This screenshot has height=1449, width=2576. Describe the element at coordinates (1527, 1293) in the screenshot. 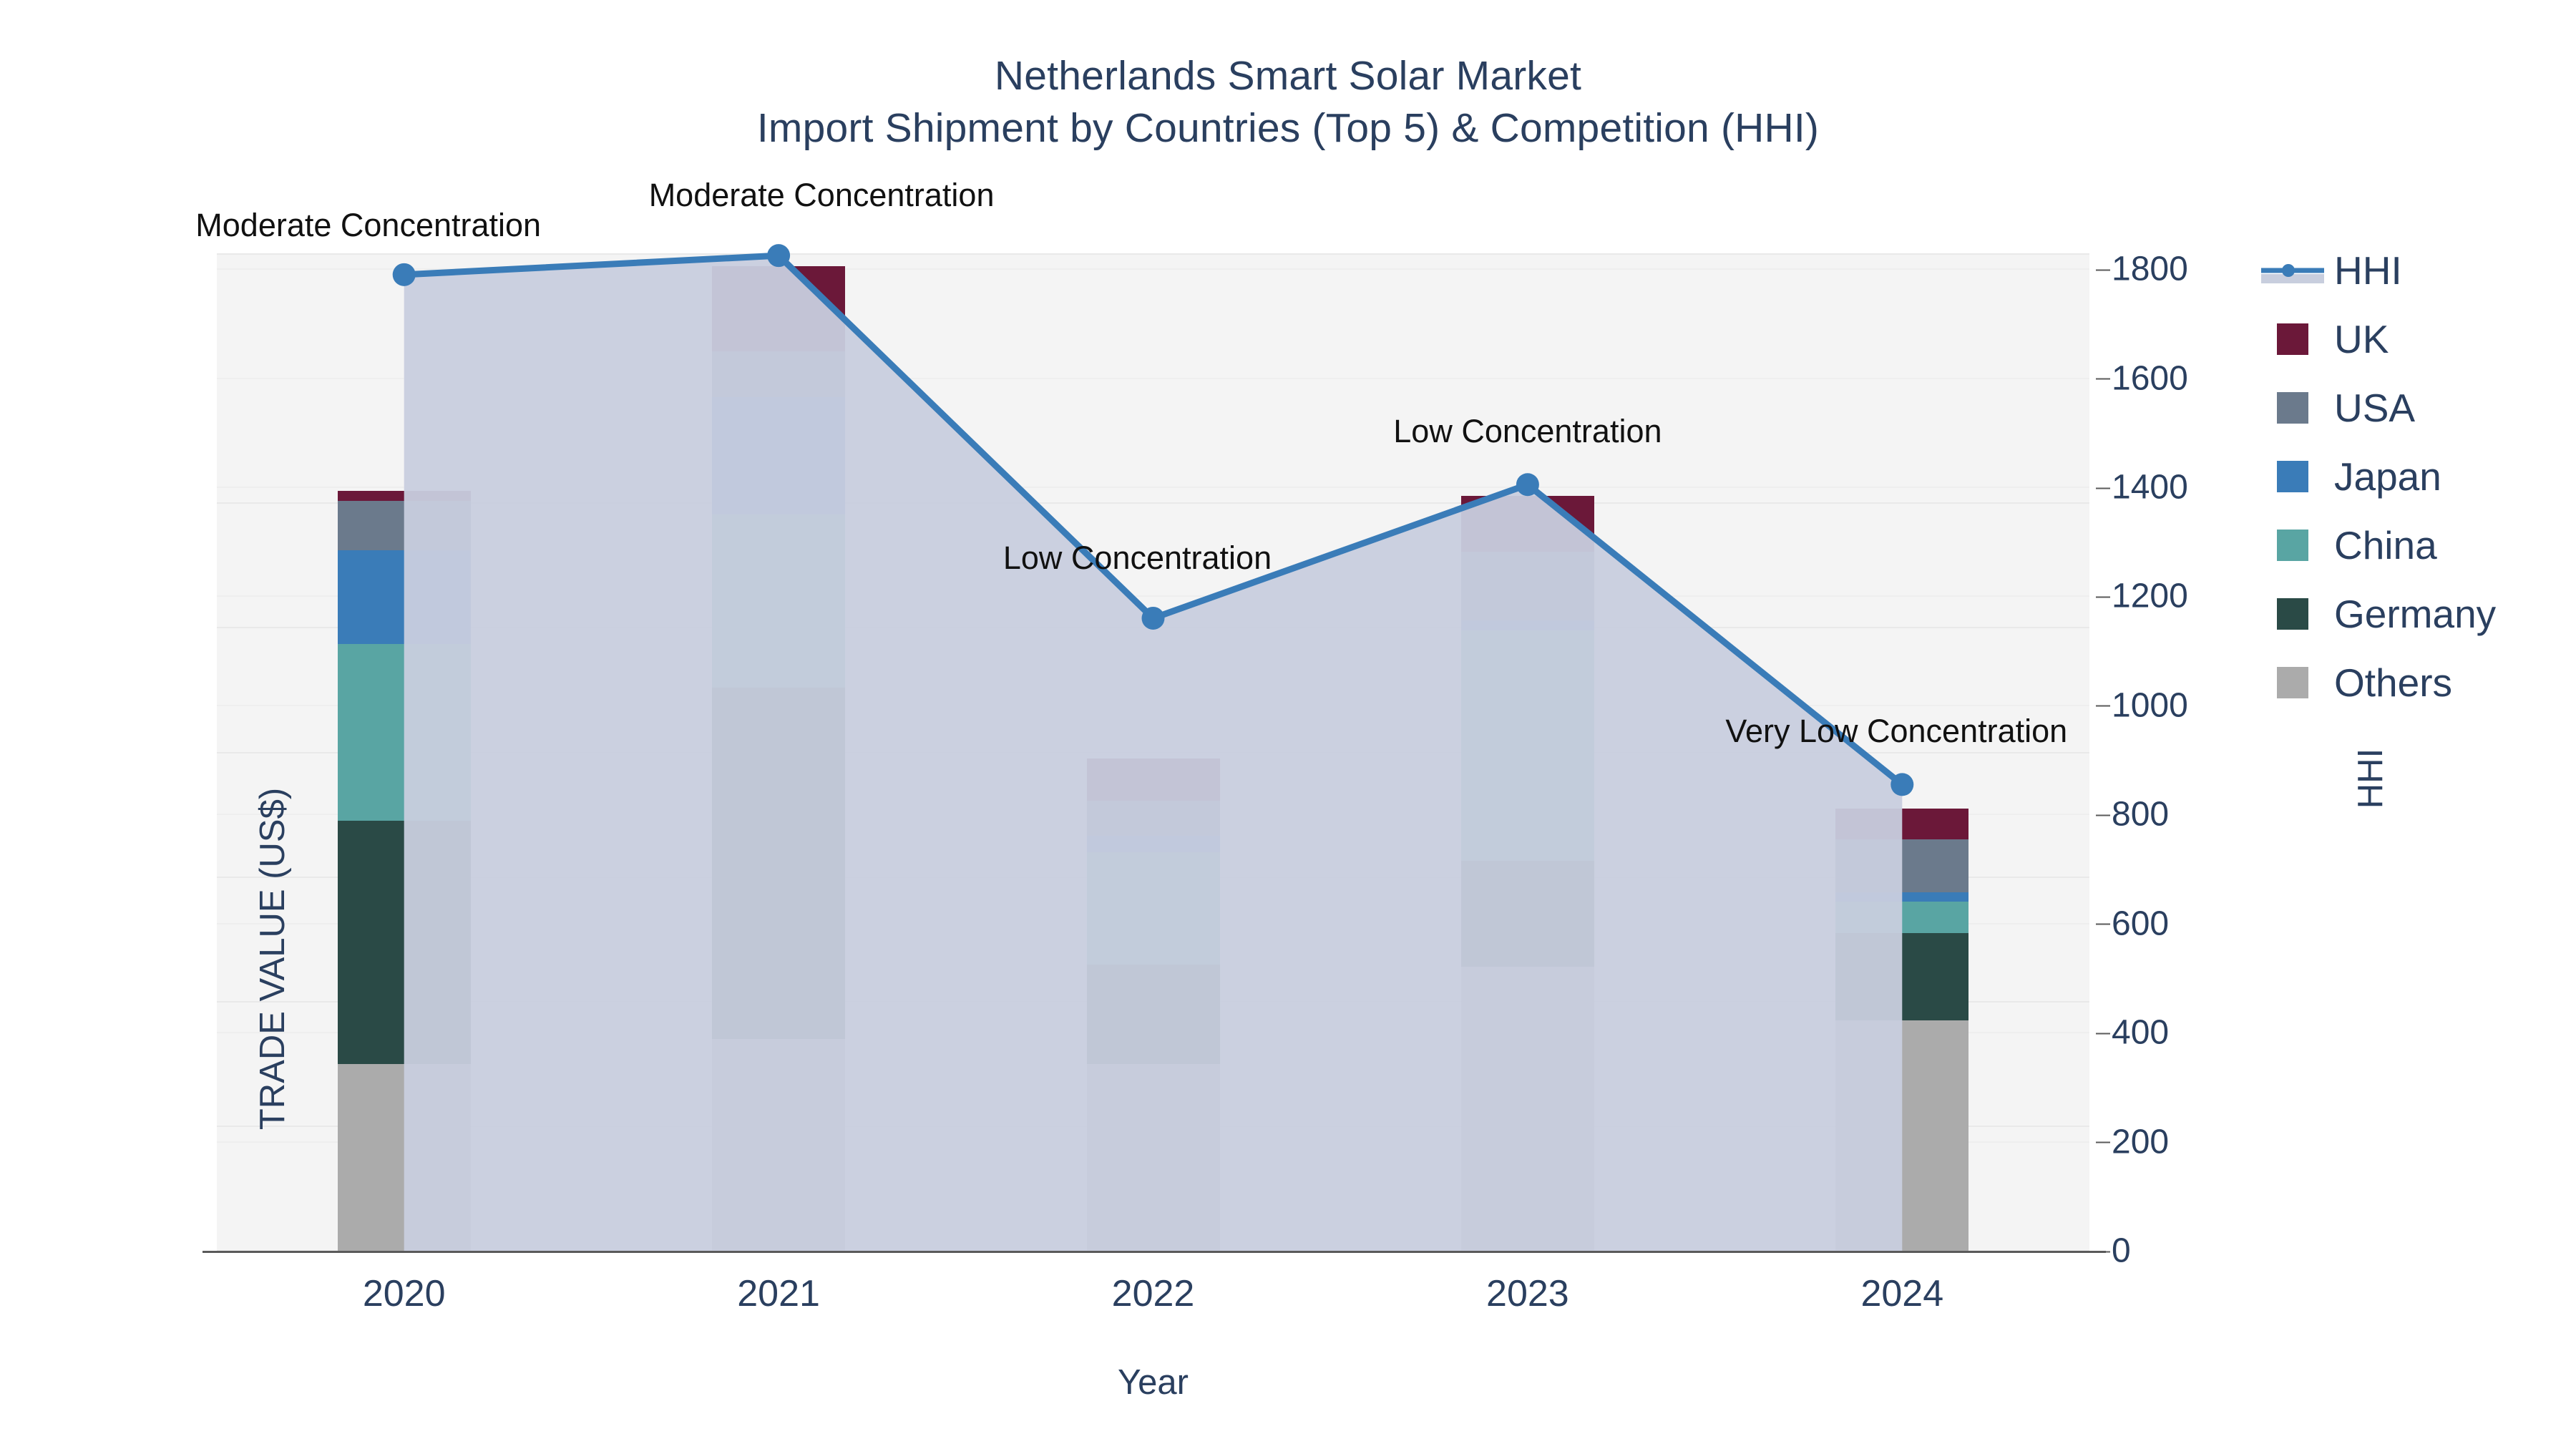

I see `x-tick-2023: 2023` at that location.